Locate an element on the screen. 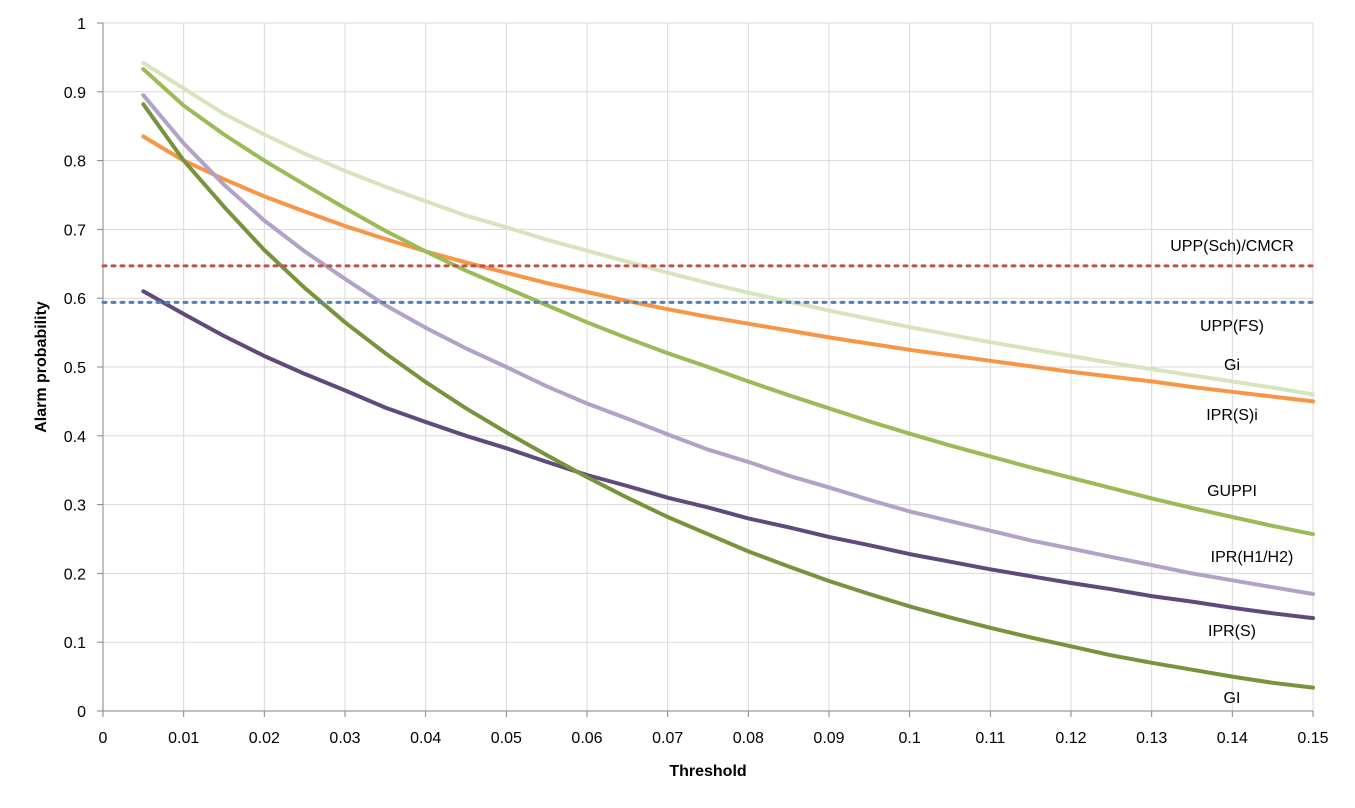 This screenshot has width=1355, height=808. y-tick-label: 0.8 is located at coordinates (75, 162).